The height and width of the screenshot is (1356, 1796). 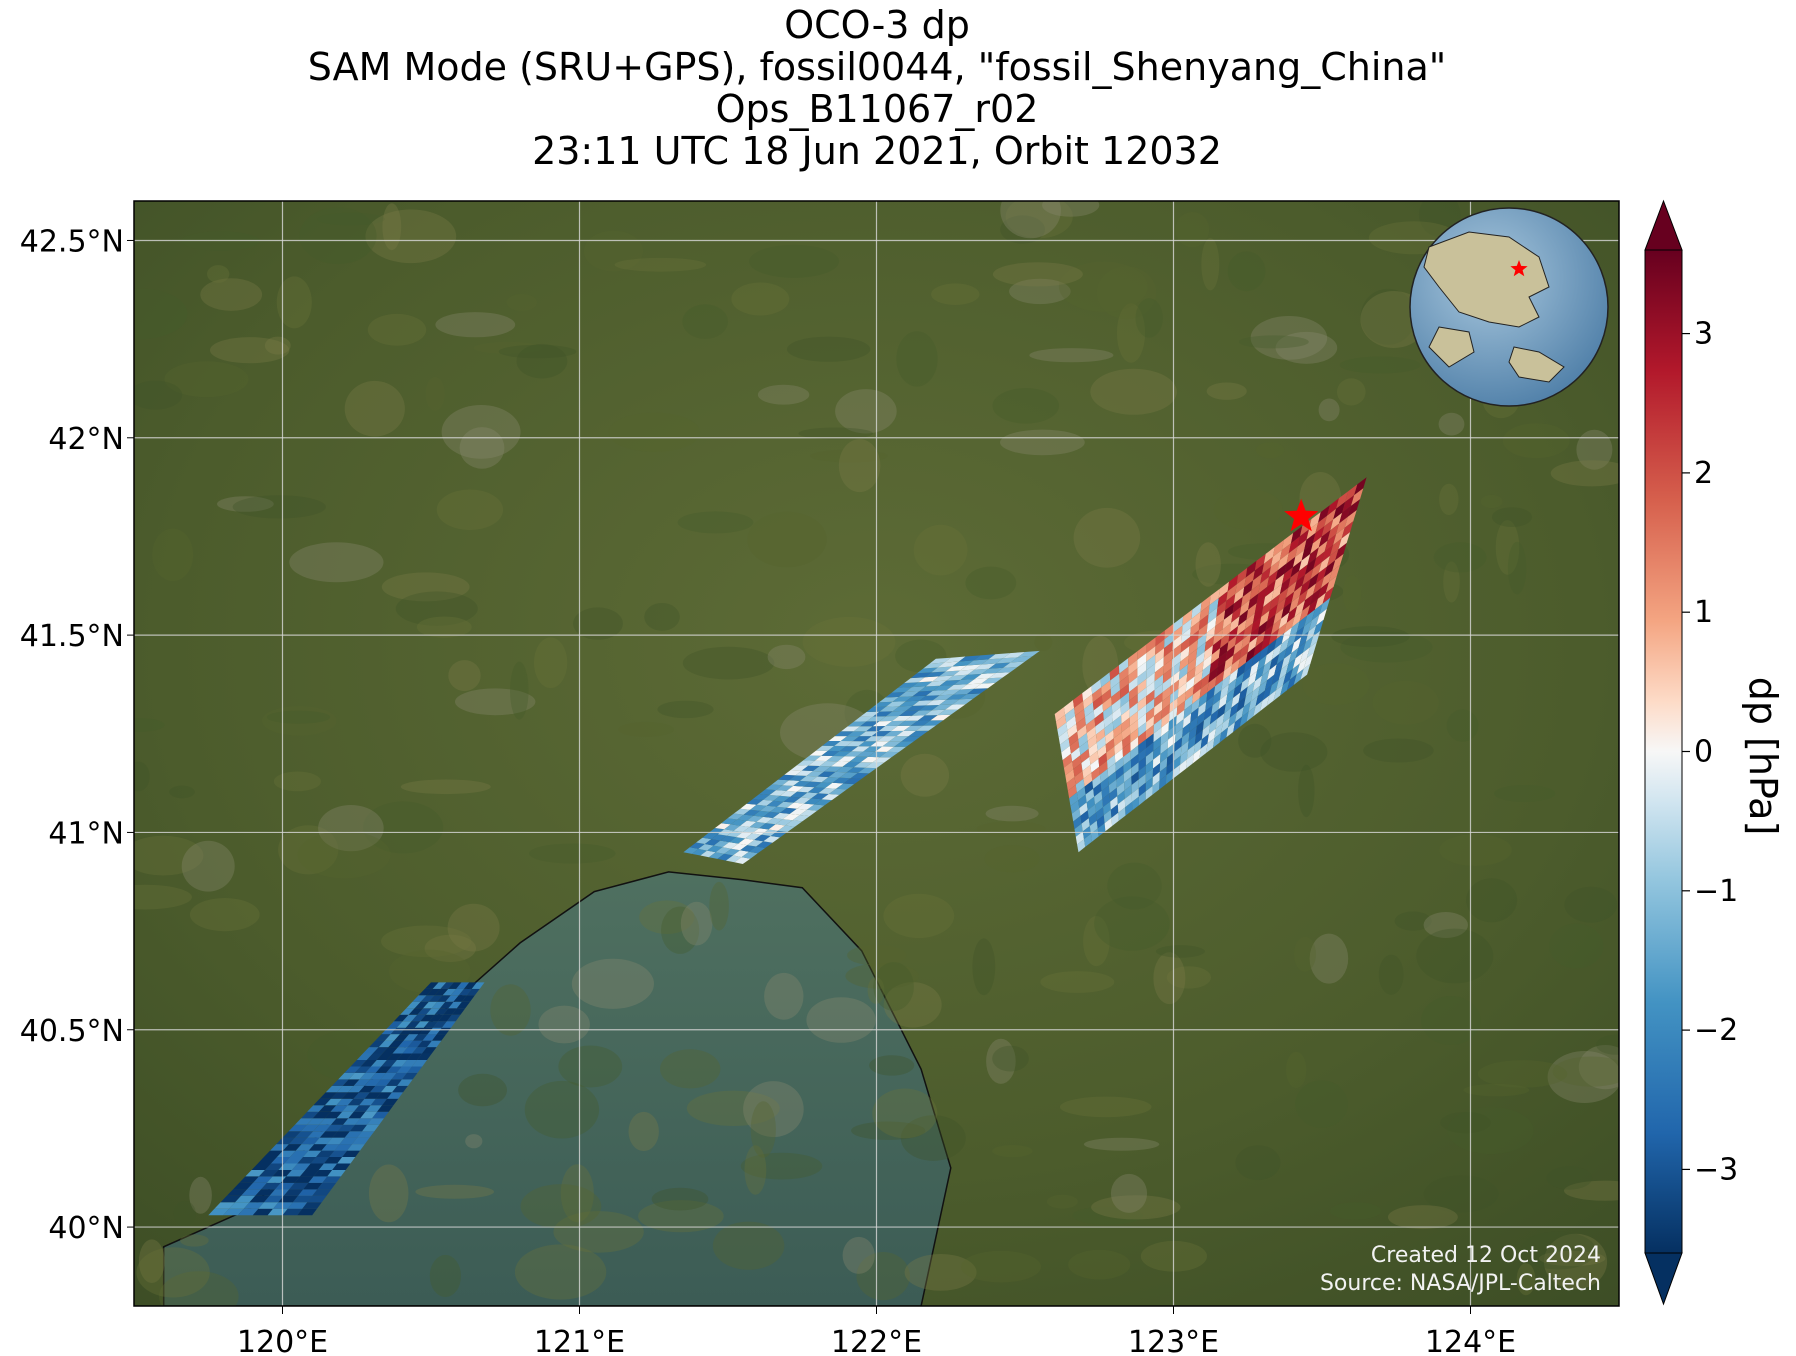 I want to click on lat-tick-label: 40°N, so click(x=86, y=1228).